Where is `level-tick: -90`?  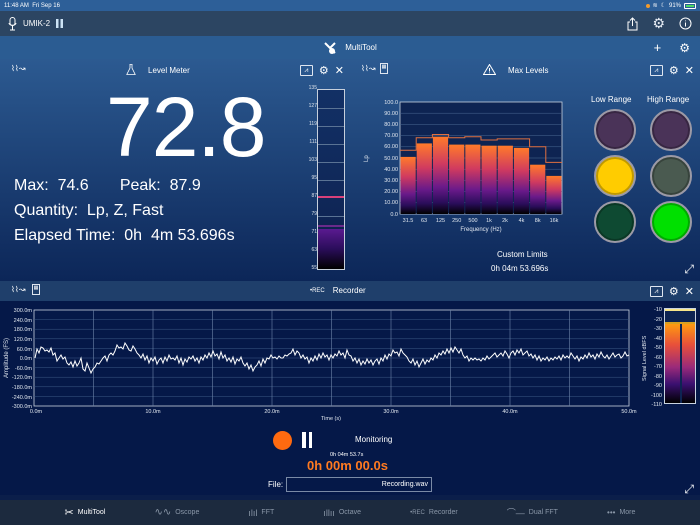
level-tick: -90 is located at coordinates (658, 386).